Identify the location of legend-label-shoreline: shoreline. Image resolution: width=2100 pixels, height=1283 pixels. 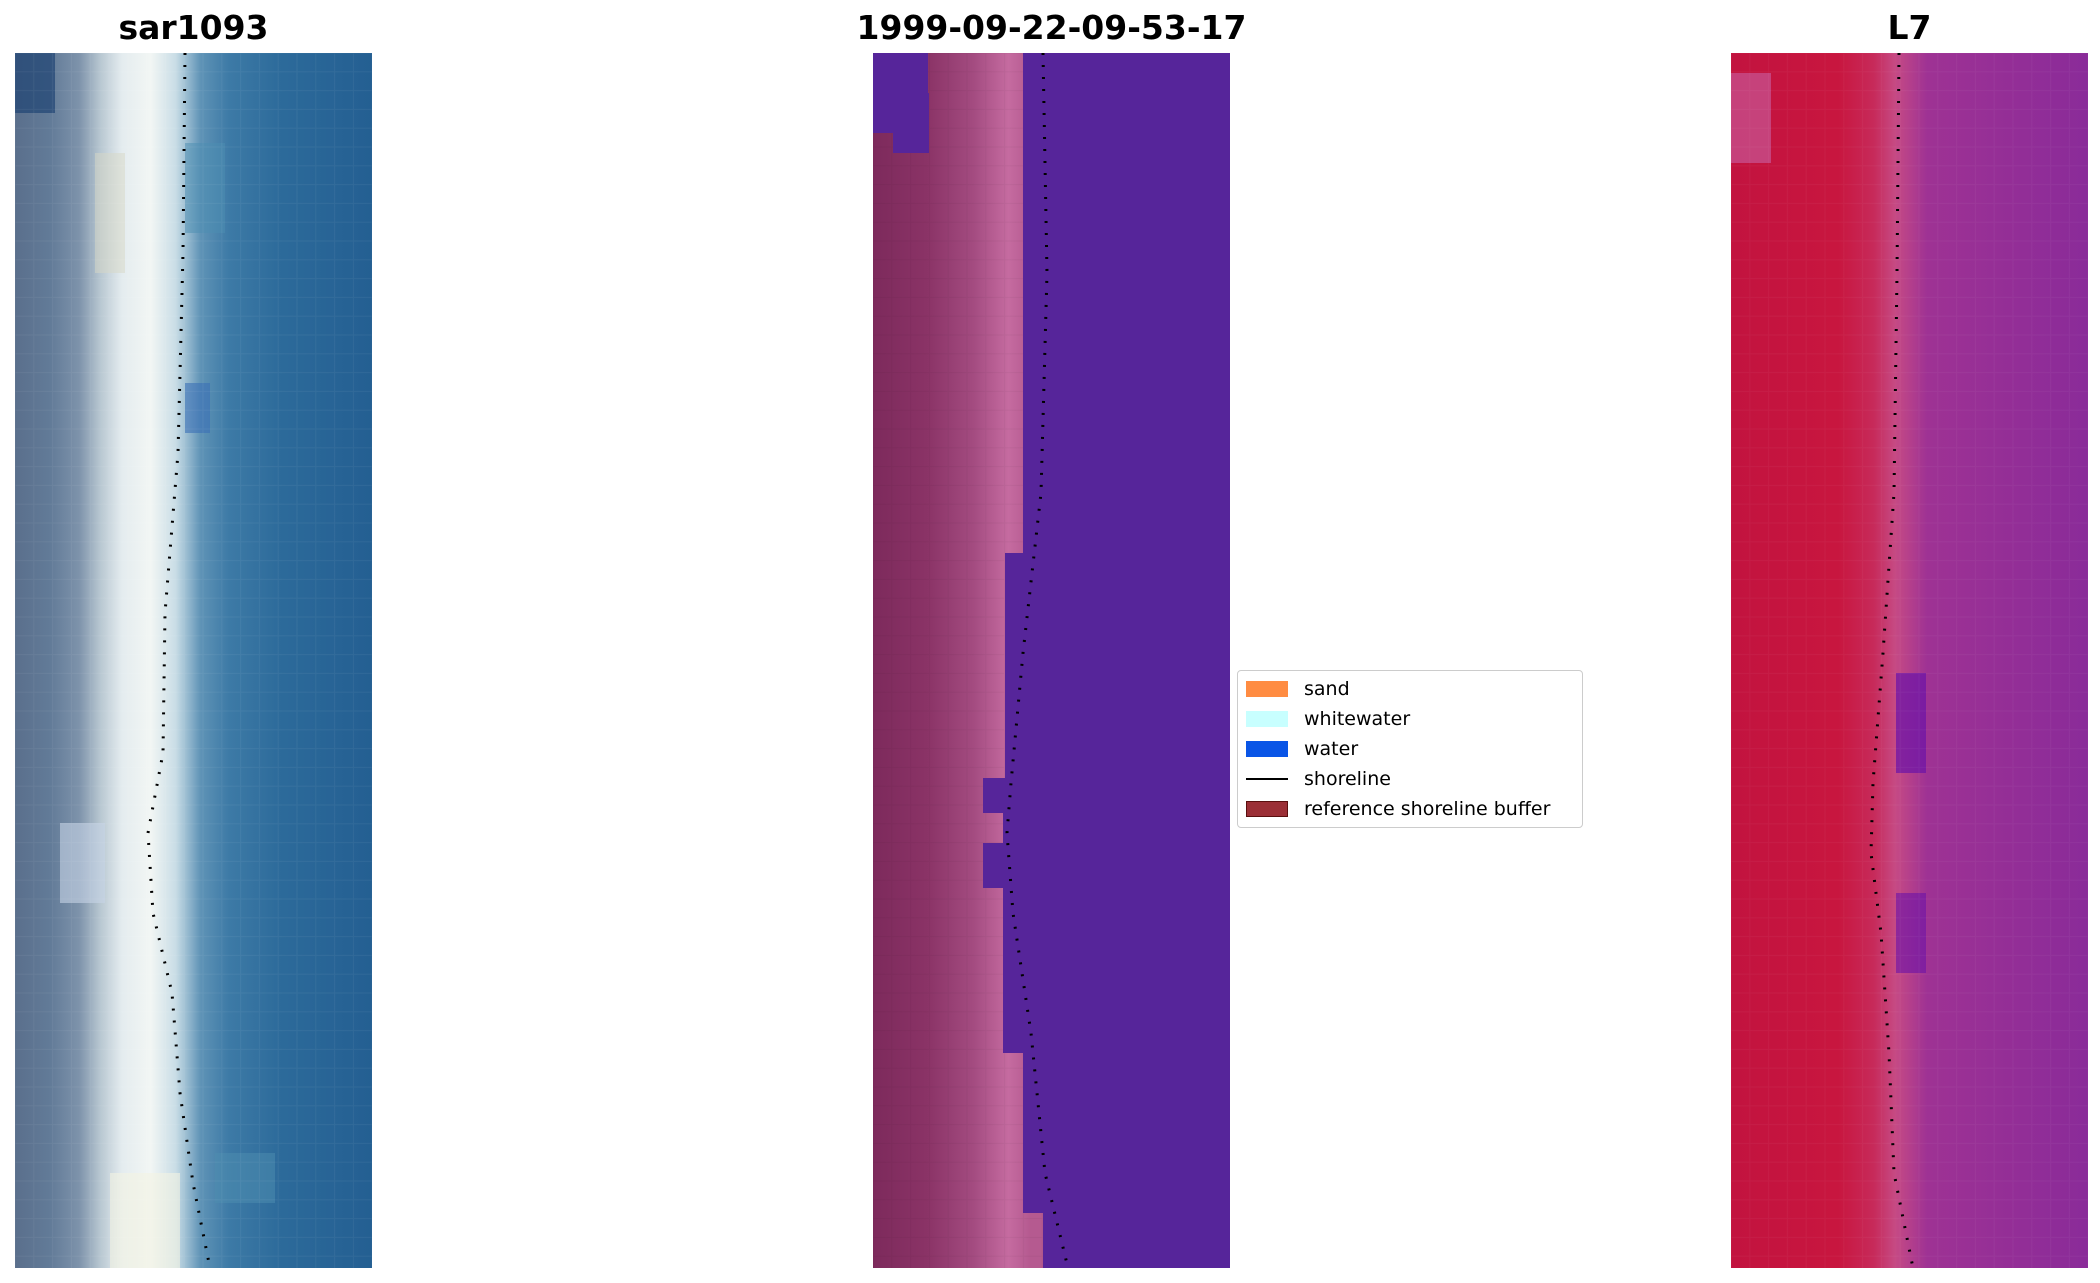
(1347, 779).